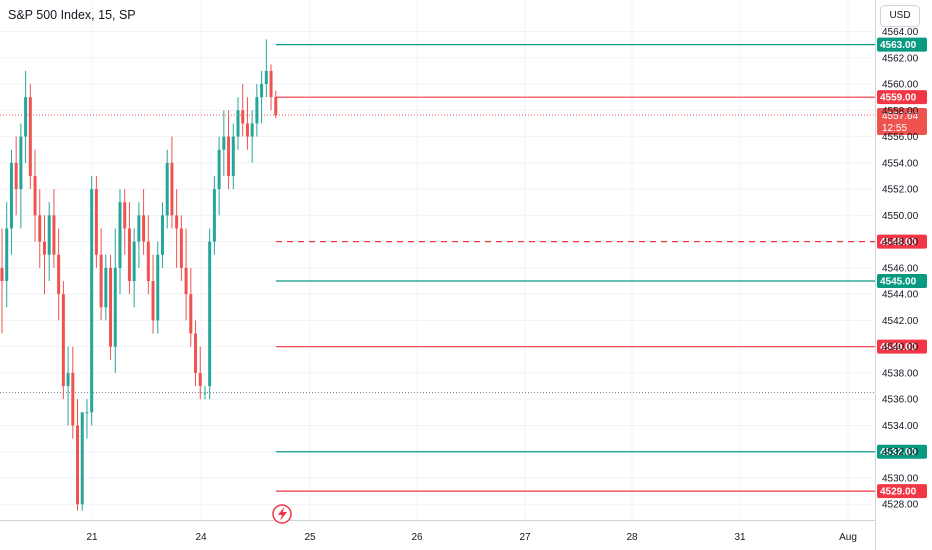 This screenshot has width=932, height=550. What do you see at coordinates (898, 492) in the screenshot?
I see `price-level-label: 4529.00` at bounding box center [898, 492].